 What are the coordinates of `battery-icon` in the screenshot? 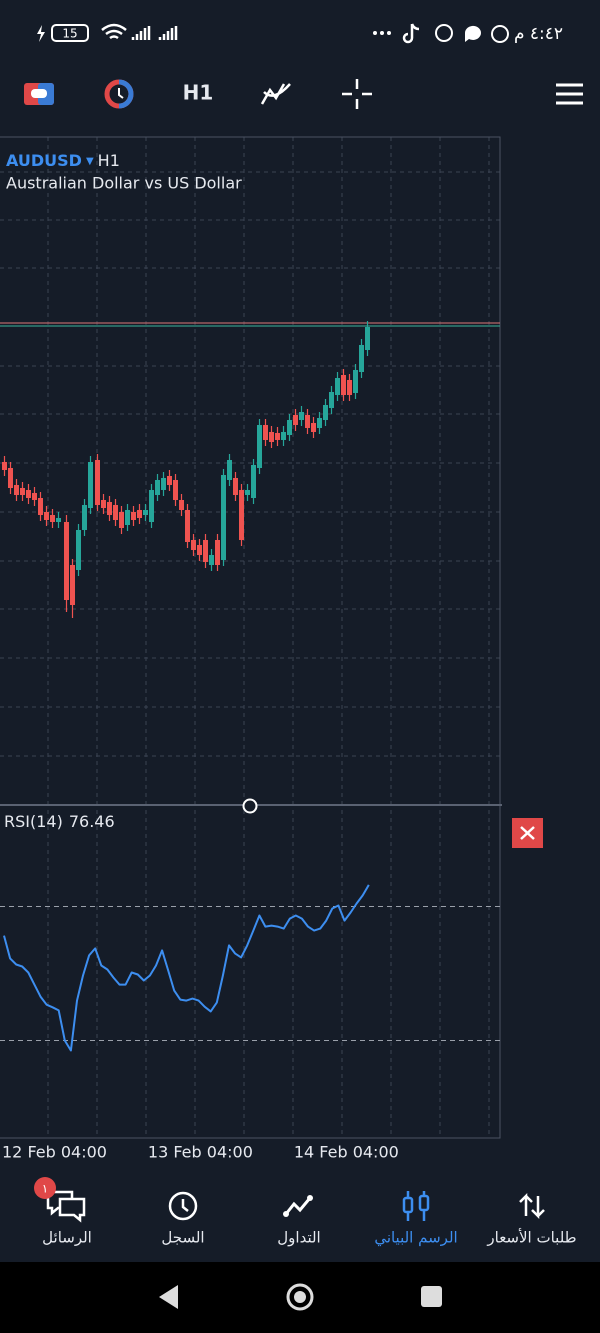 It's located at (70, 33).